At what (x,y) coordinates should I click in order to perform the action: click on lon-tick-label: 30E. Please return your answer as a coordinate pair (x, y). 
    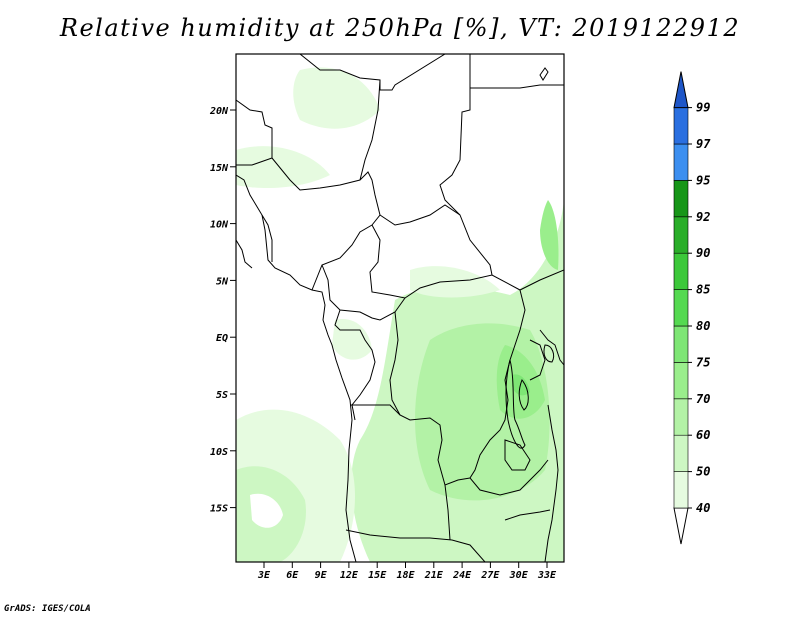
    Looking at the image, I should click on (519, 575).